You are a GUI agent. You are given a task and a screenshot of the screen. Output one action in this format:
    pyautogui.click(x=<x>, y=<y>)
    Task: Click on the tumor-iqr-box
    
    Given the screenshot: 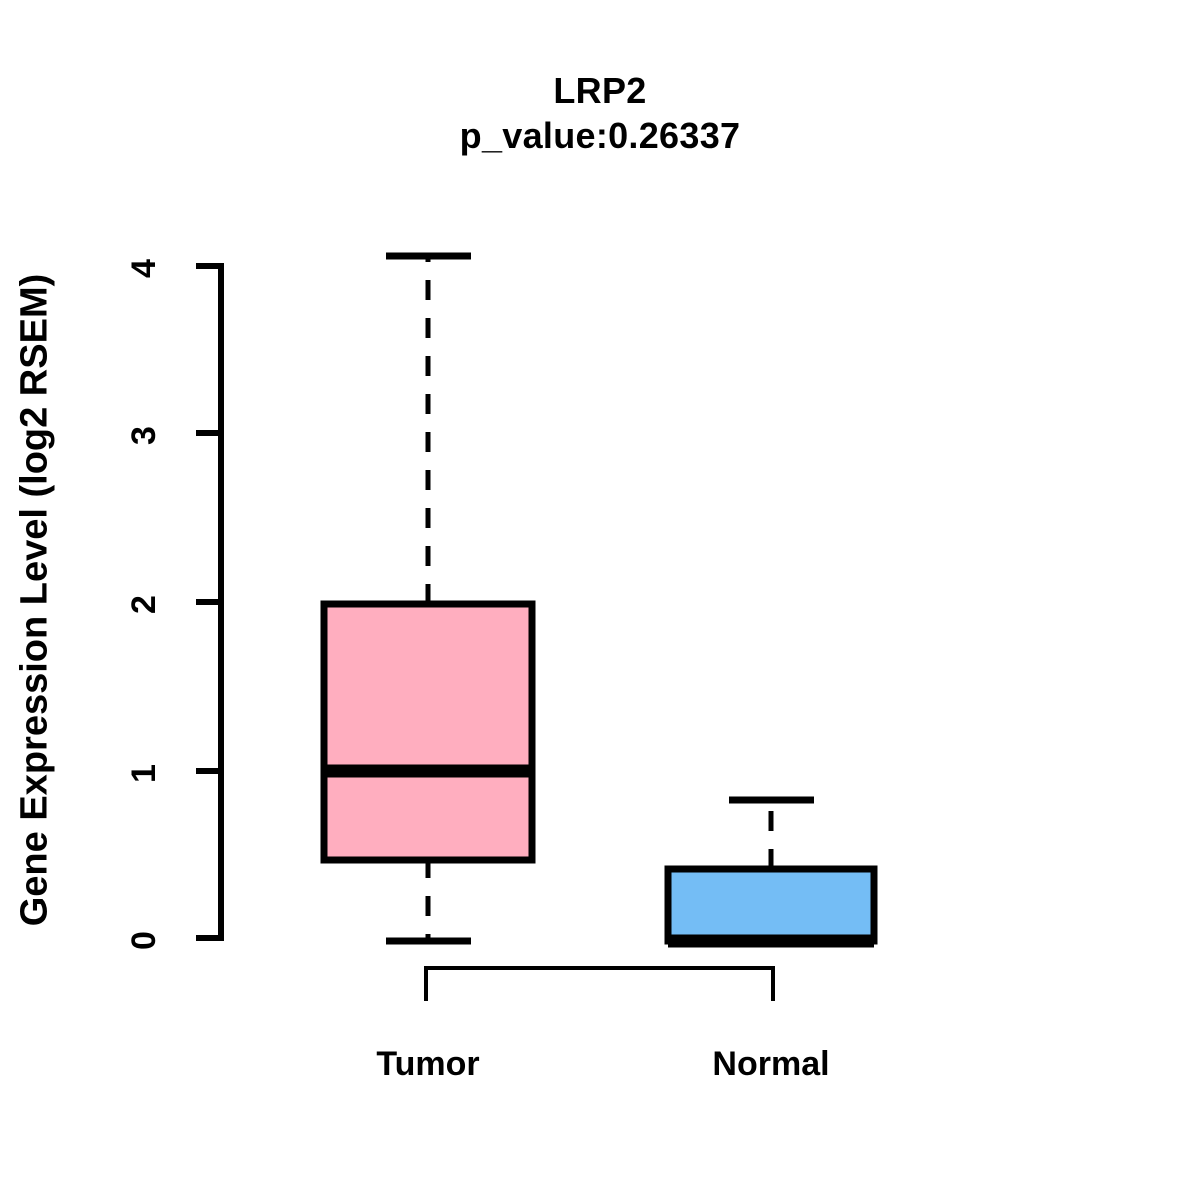 What is the action you would take?
    pyautogui.click(x=428, y=732)
    